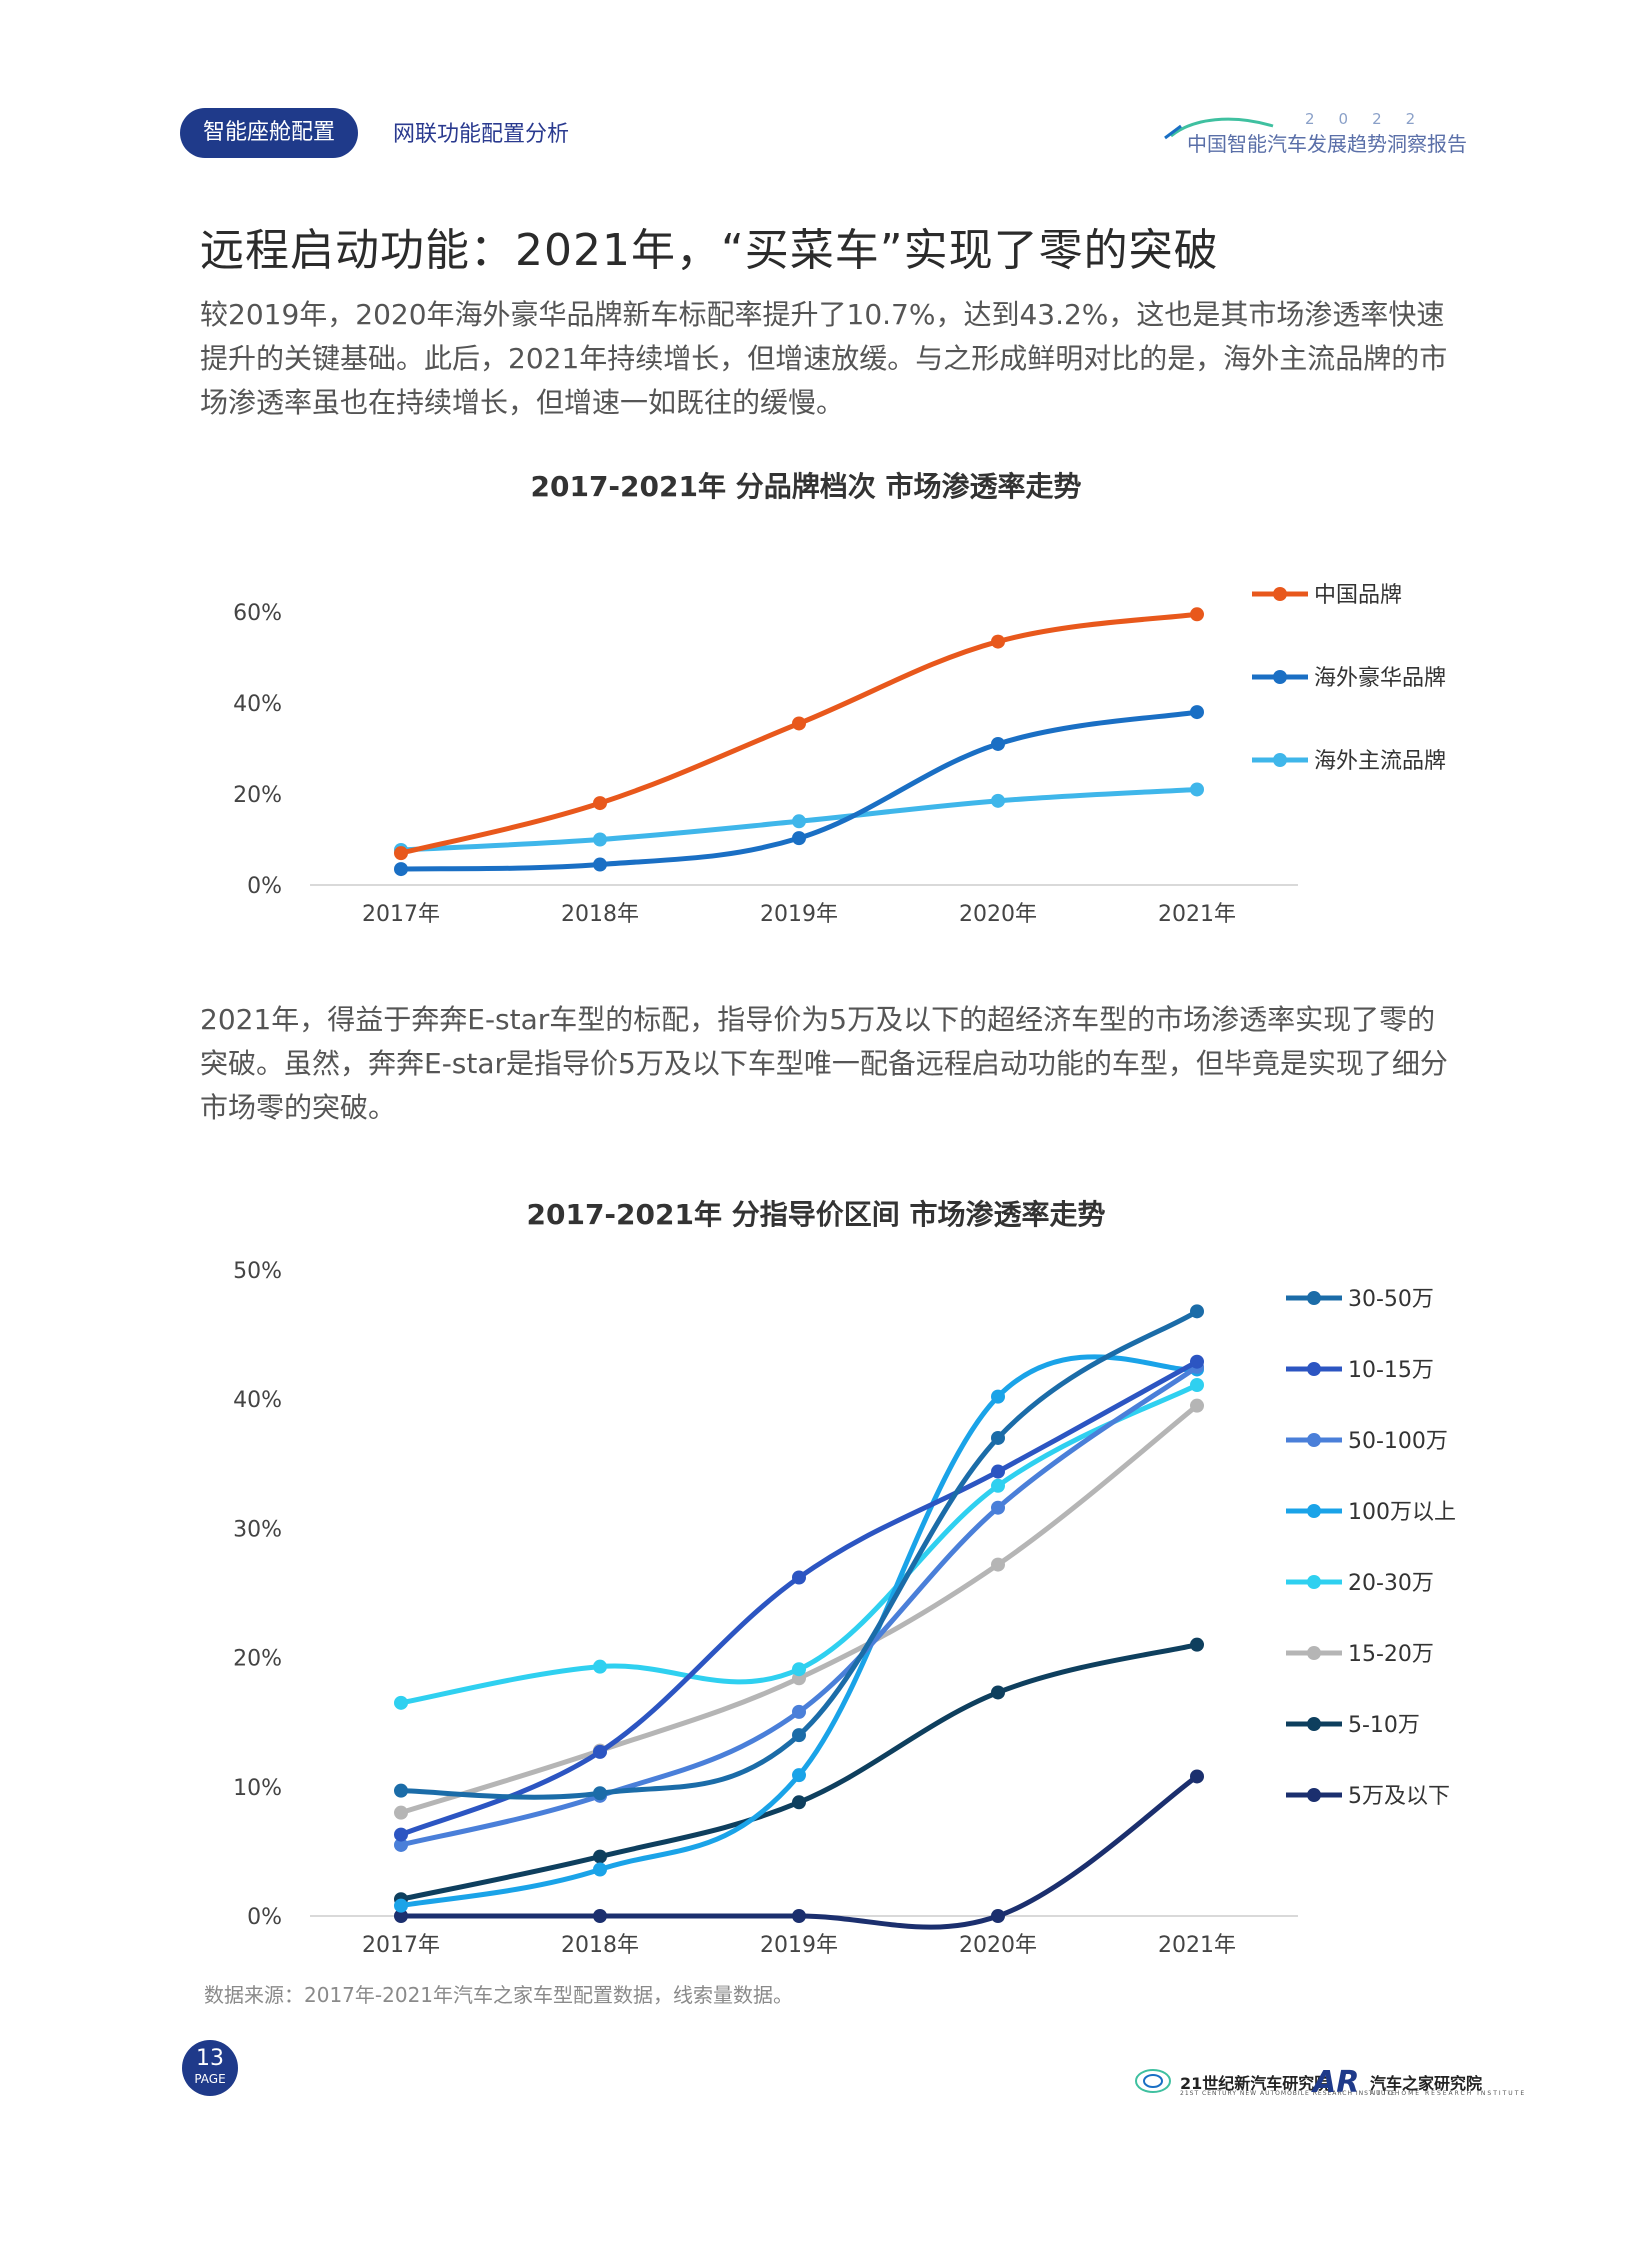  What do you see at coordinates (257, 1788) in the screenshot?
I see `chart2-y-tick-label: 10%` at bounding box center [257, 1788].